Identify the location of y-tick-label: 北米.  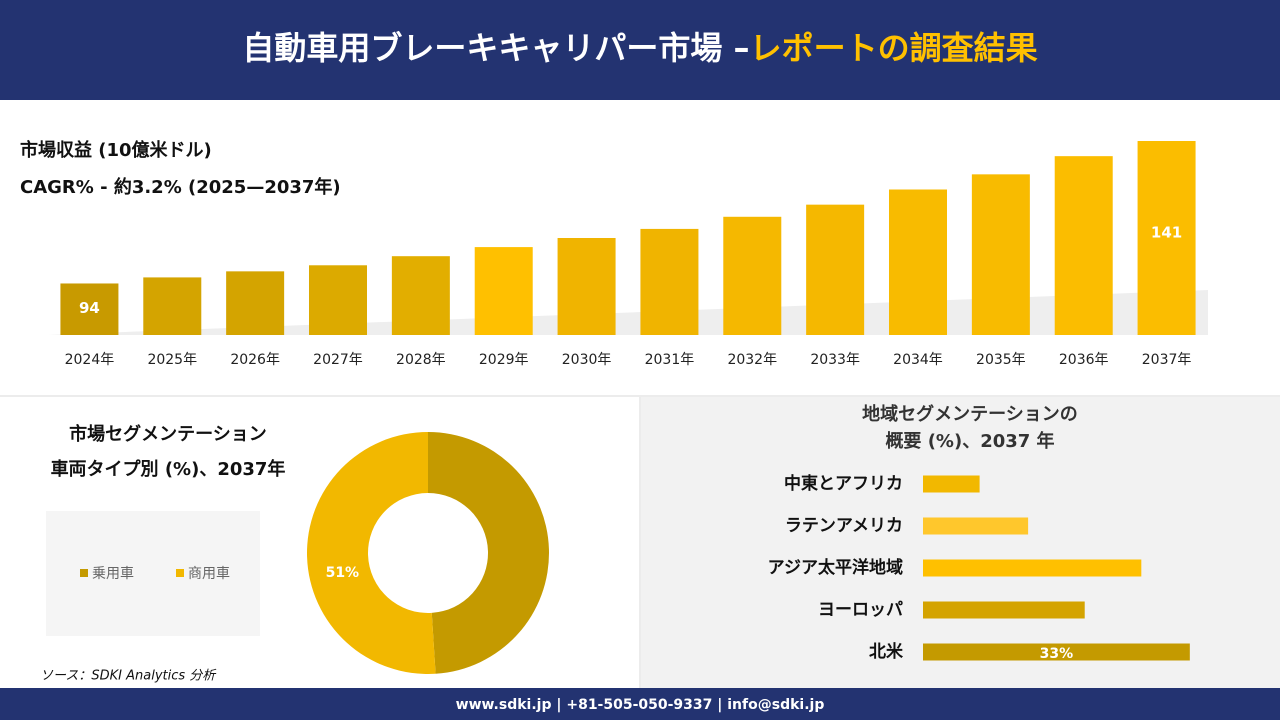
(886, 651).